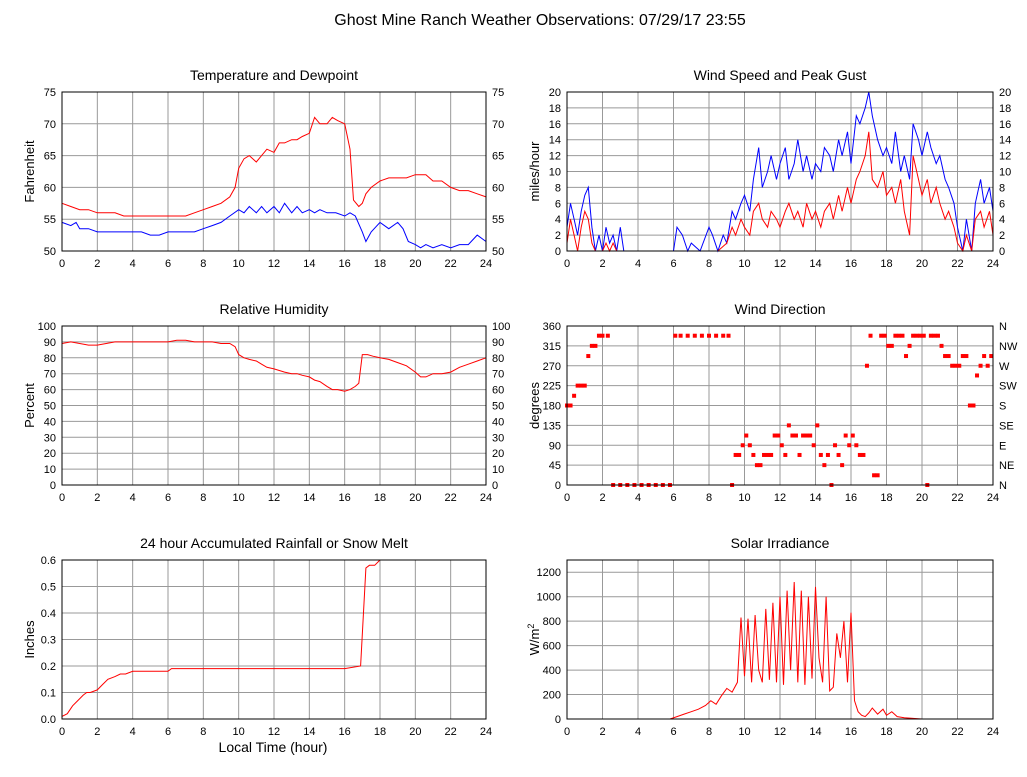 This screenshot has width=1027, height=777. Describe the element at coordinates (29, 639) in the screenshot. I see `rain-y-axis-label: Inches` at that location.